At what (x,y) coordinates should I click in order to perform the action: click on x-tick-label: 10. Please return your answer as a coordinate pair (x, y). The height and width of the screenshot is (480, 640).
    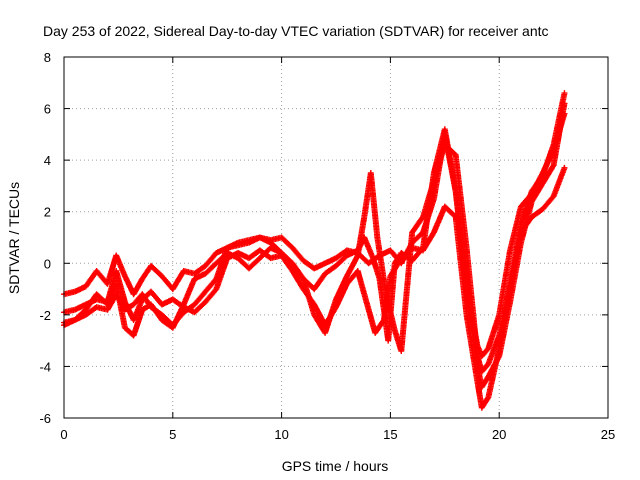
    Looking at the image, I should click on (281, 434).